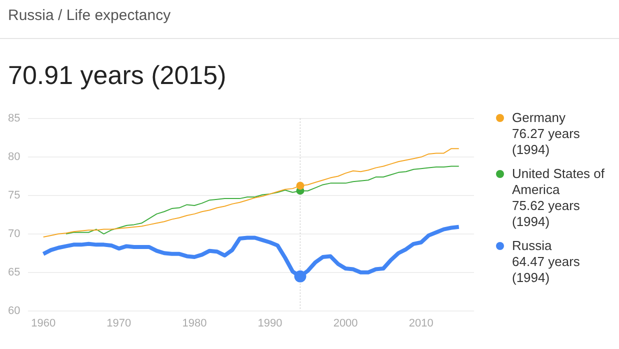  Describe the element at coordinates (14, 118) in the screenshot. I see `y-tick-label: 85` at that location.